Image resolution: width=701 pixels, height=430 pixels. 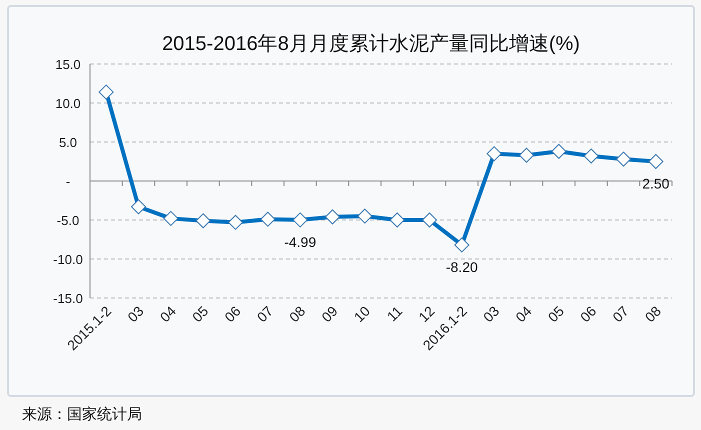 What do you see at coordinates (68, 142) in the screenshot?
I see `y-tick-label: 5.0` at bounding box center [68, 142].